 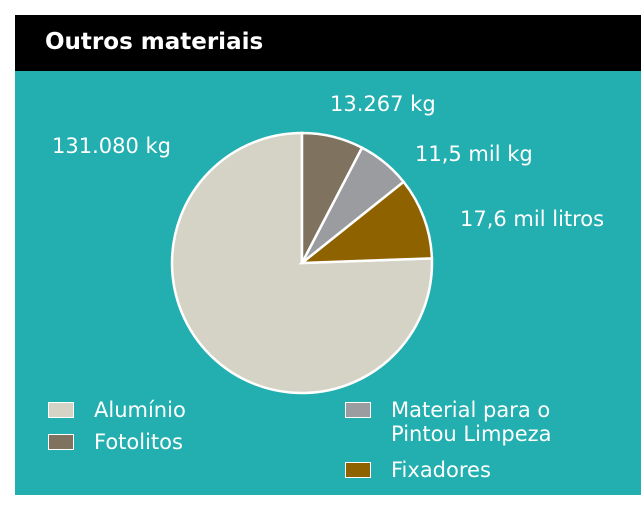 I want to click on value-label: 17,6 mil litros, so click(x=532, y=219).